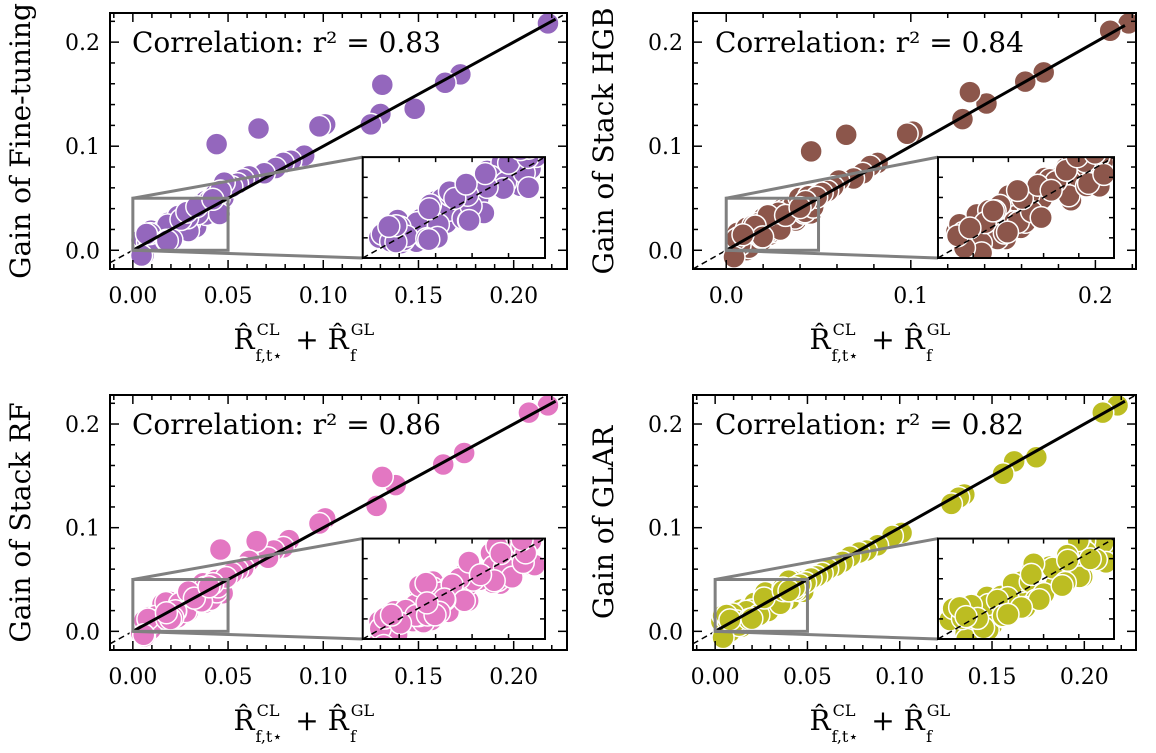 The width and height of the screenshot is (1156, 753). What do you see at coordinates (726, 296) in the screenshot?
I see `x-tick-label: 0.0` at bounding box center [726, 296].